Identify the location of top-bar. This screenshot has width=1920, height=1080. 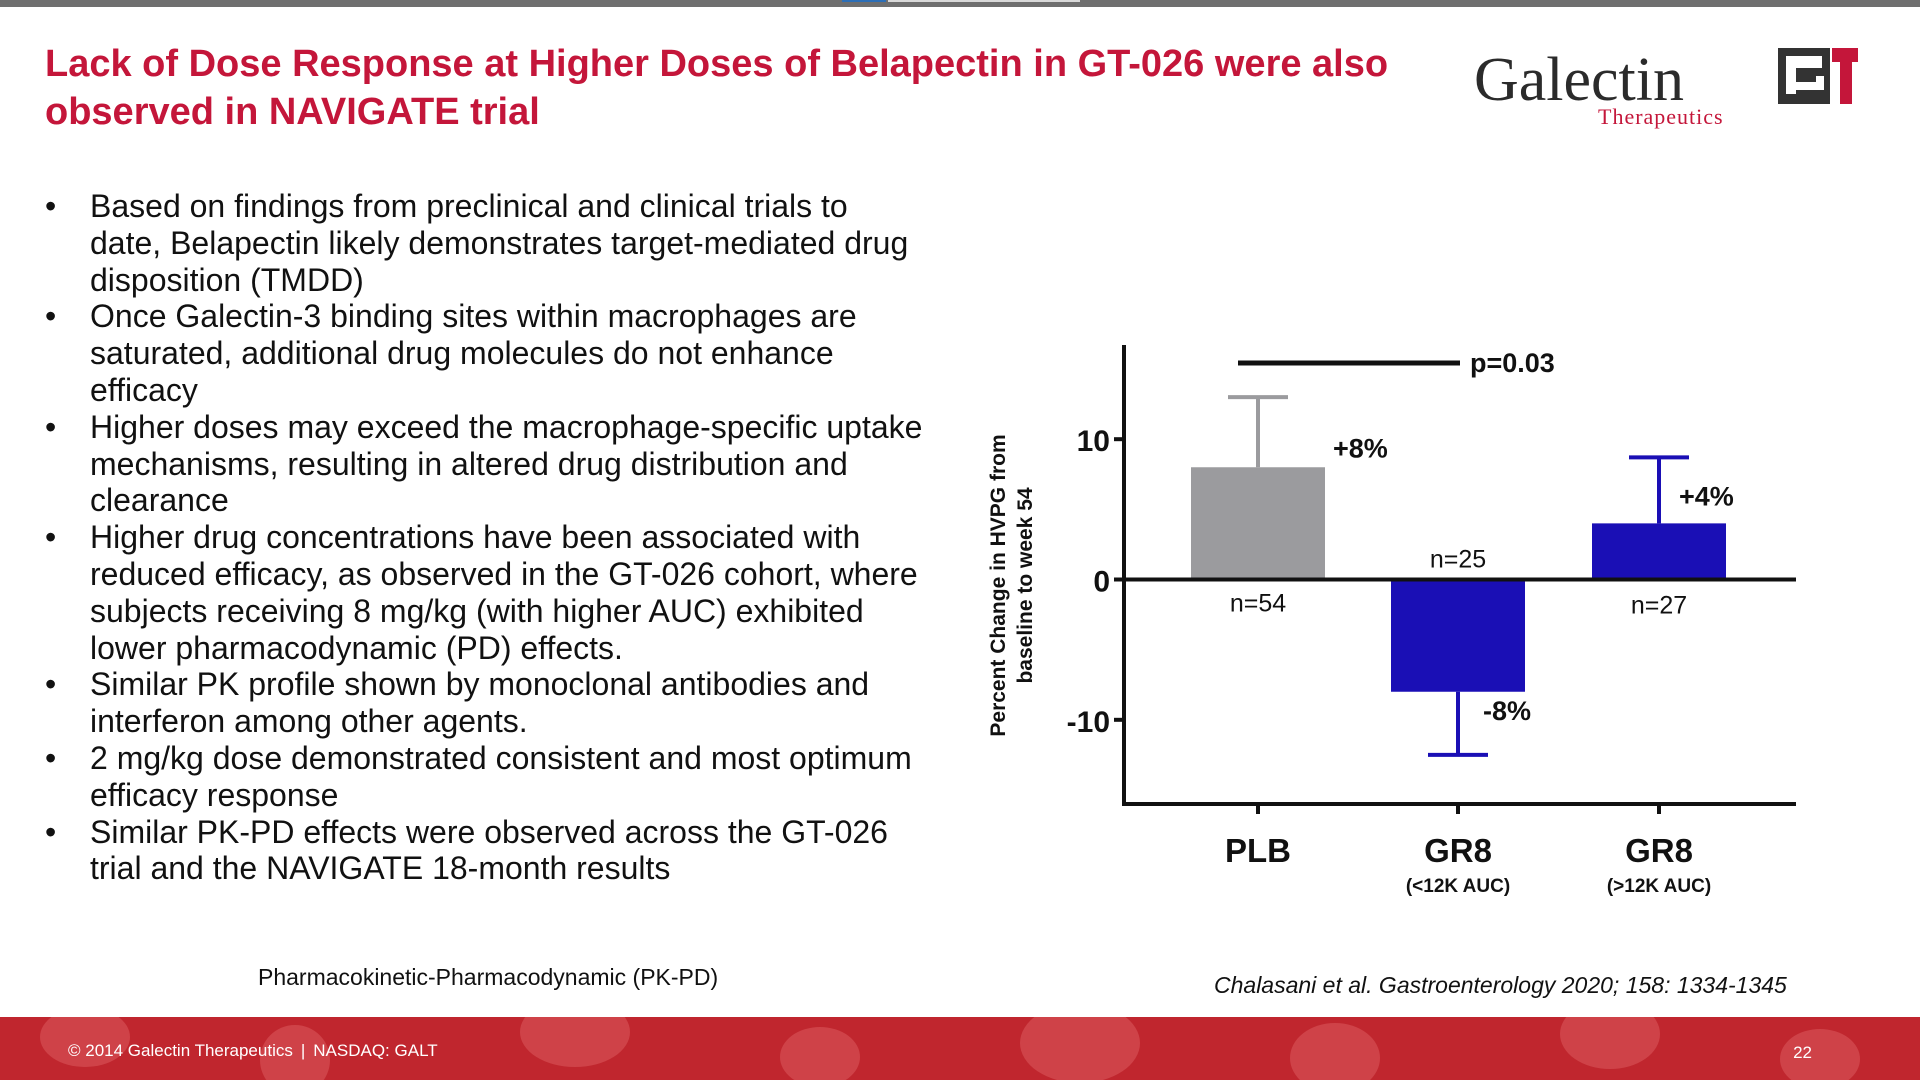
(960, 3).